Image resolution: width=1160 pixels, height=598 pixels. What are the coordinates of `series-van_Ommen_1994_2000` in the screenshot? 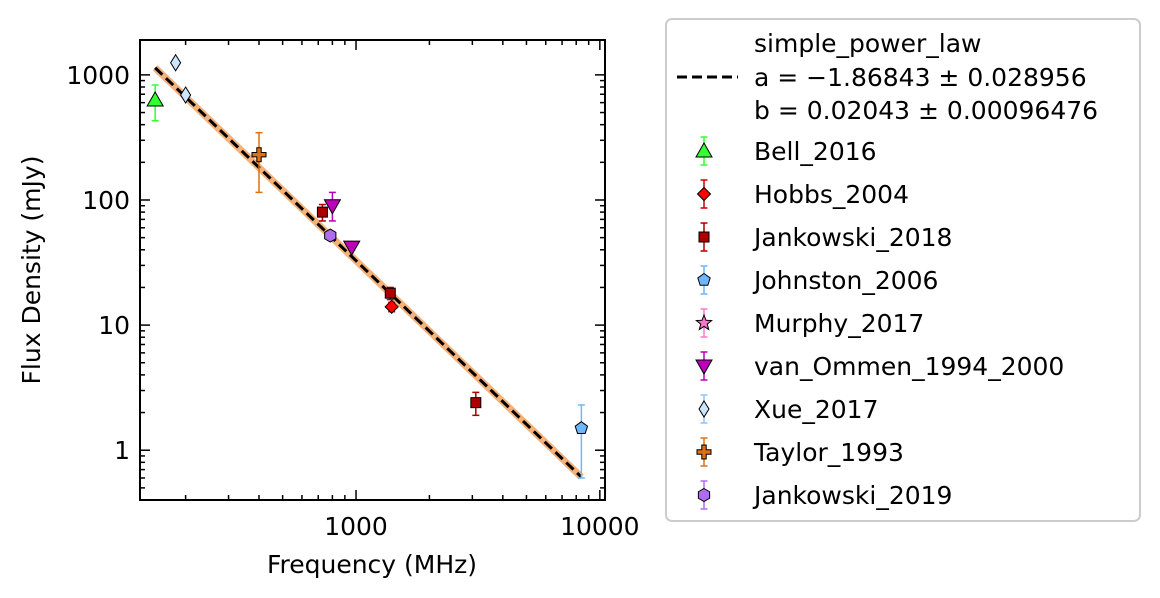 It's located at (342, 224).